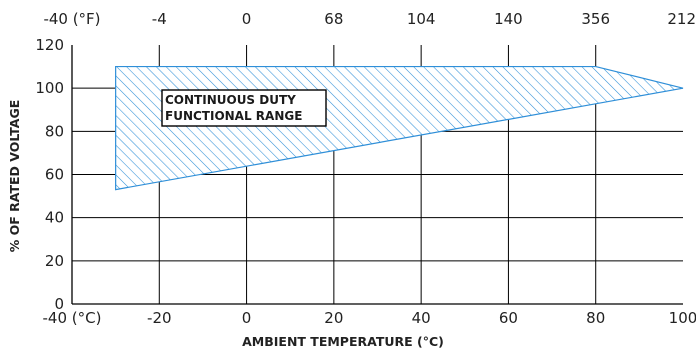 This screenshot has width=696, height=356. What do you see at coordinates (595, 318) in the screenshot?
I see `x-tick-label: 80` at bounding box center [595, 318].